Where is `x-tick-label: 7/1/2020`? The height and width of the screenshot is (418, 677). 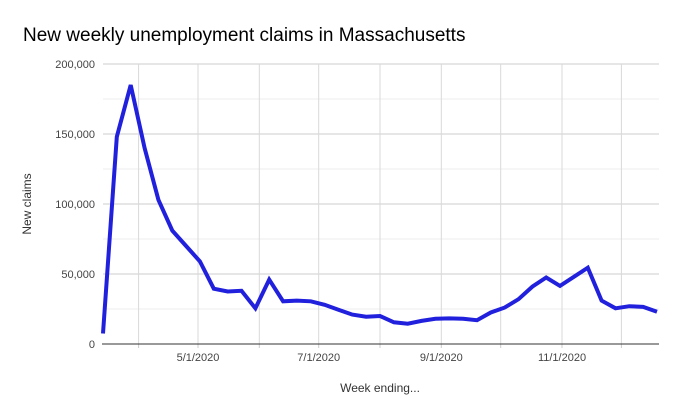
x-tick-label: 7/1/2020 is located at coordinates (318, 358).